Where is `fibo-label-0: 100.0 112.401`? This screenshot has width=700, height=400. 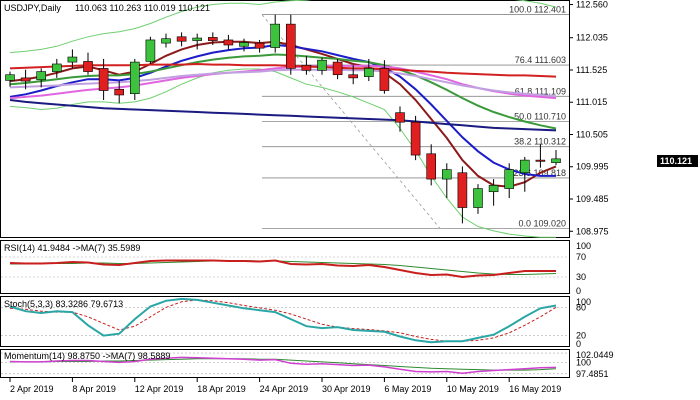 fibo-label-0: 100.0 112.401 is located at coordinates (537, 10).